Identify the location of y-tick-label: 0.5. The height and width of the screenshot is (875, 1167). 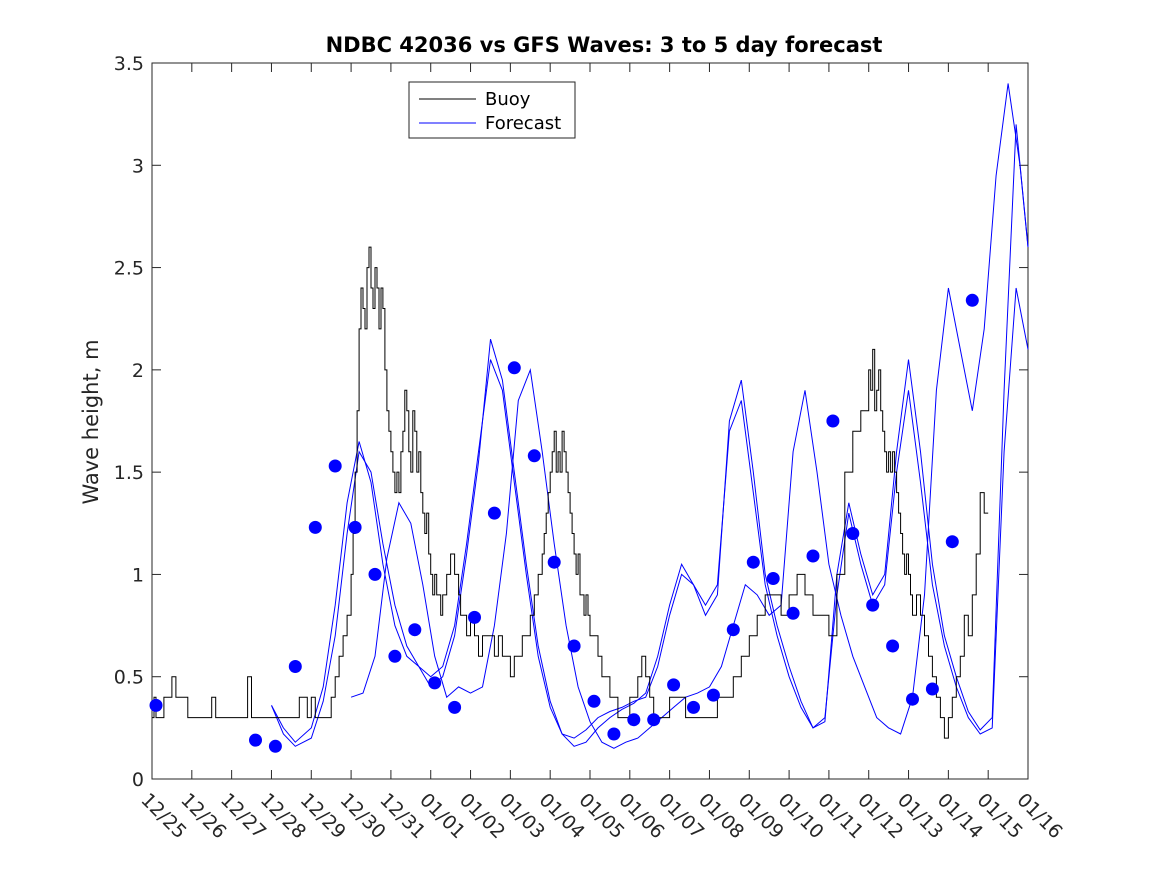
(129, 678).